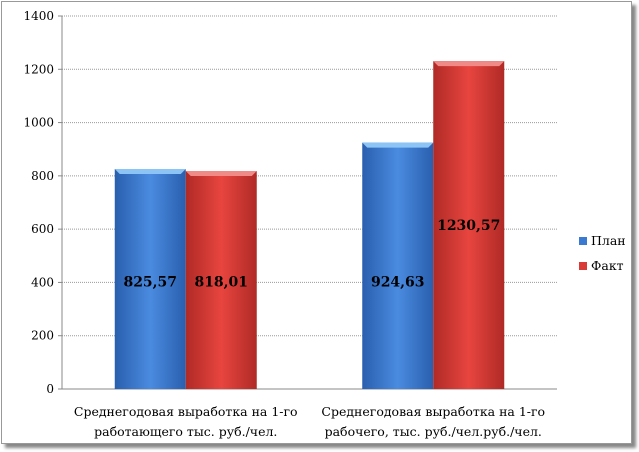  What do you see at coordinates (150, 282) in the screenshot?
I see `data-label: 825,57` at bounding box center [150, 282].